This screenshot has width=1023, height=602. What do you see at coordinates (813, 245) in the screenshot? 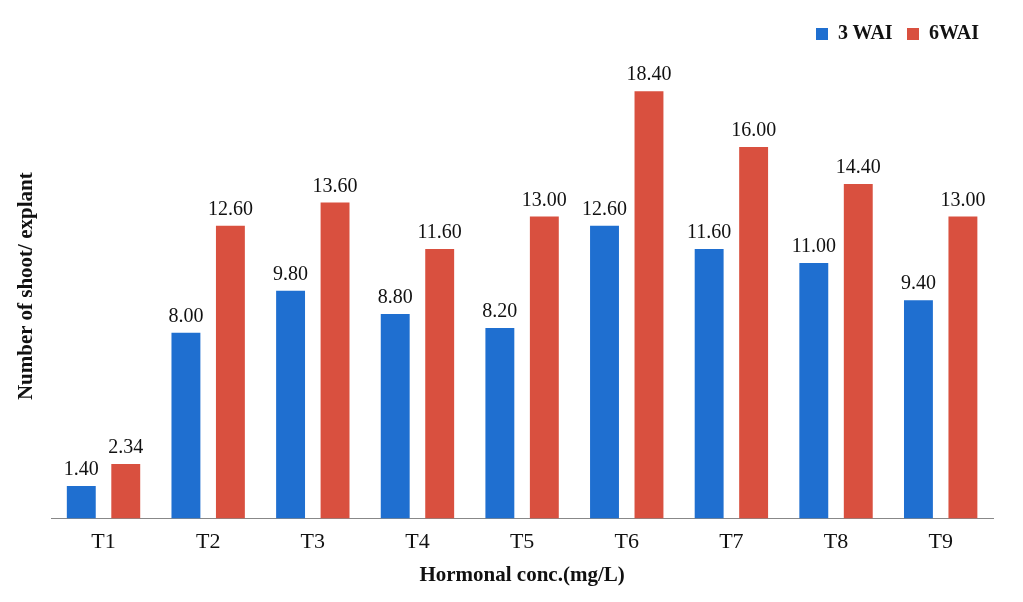
I see `data-label: 11.00` at bounding box center [813, 245].